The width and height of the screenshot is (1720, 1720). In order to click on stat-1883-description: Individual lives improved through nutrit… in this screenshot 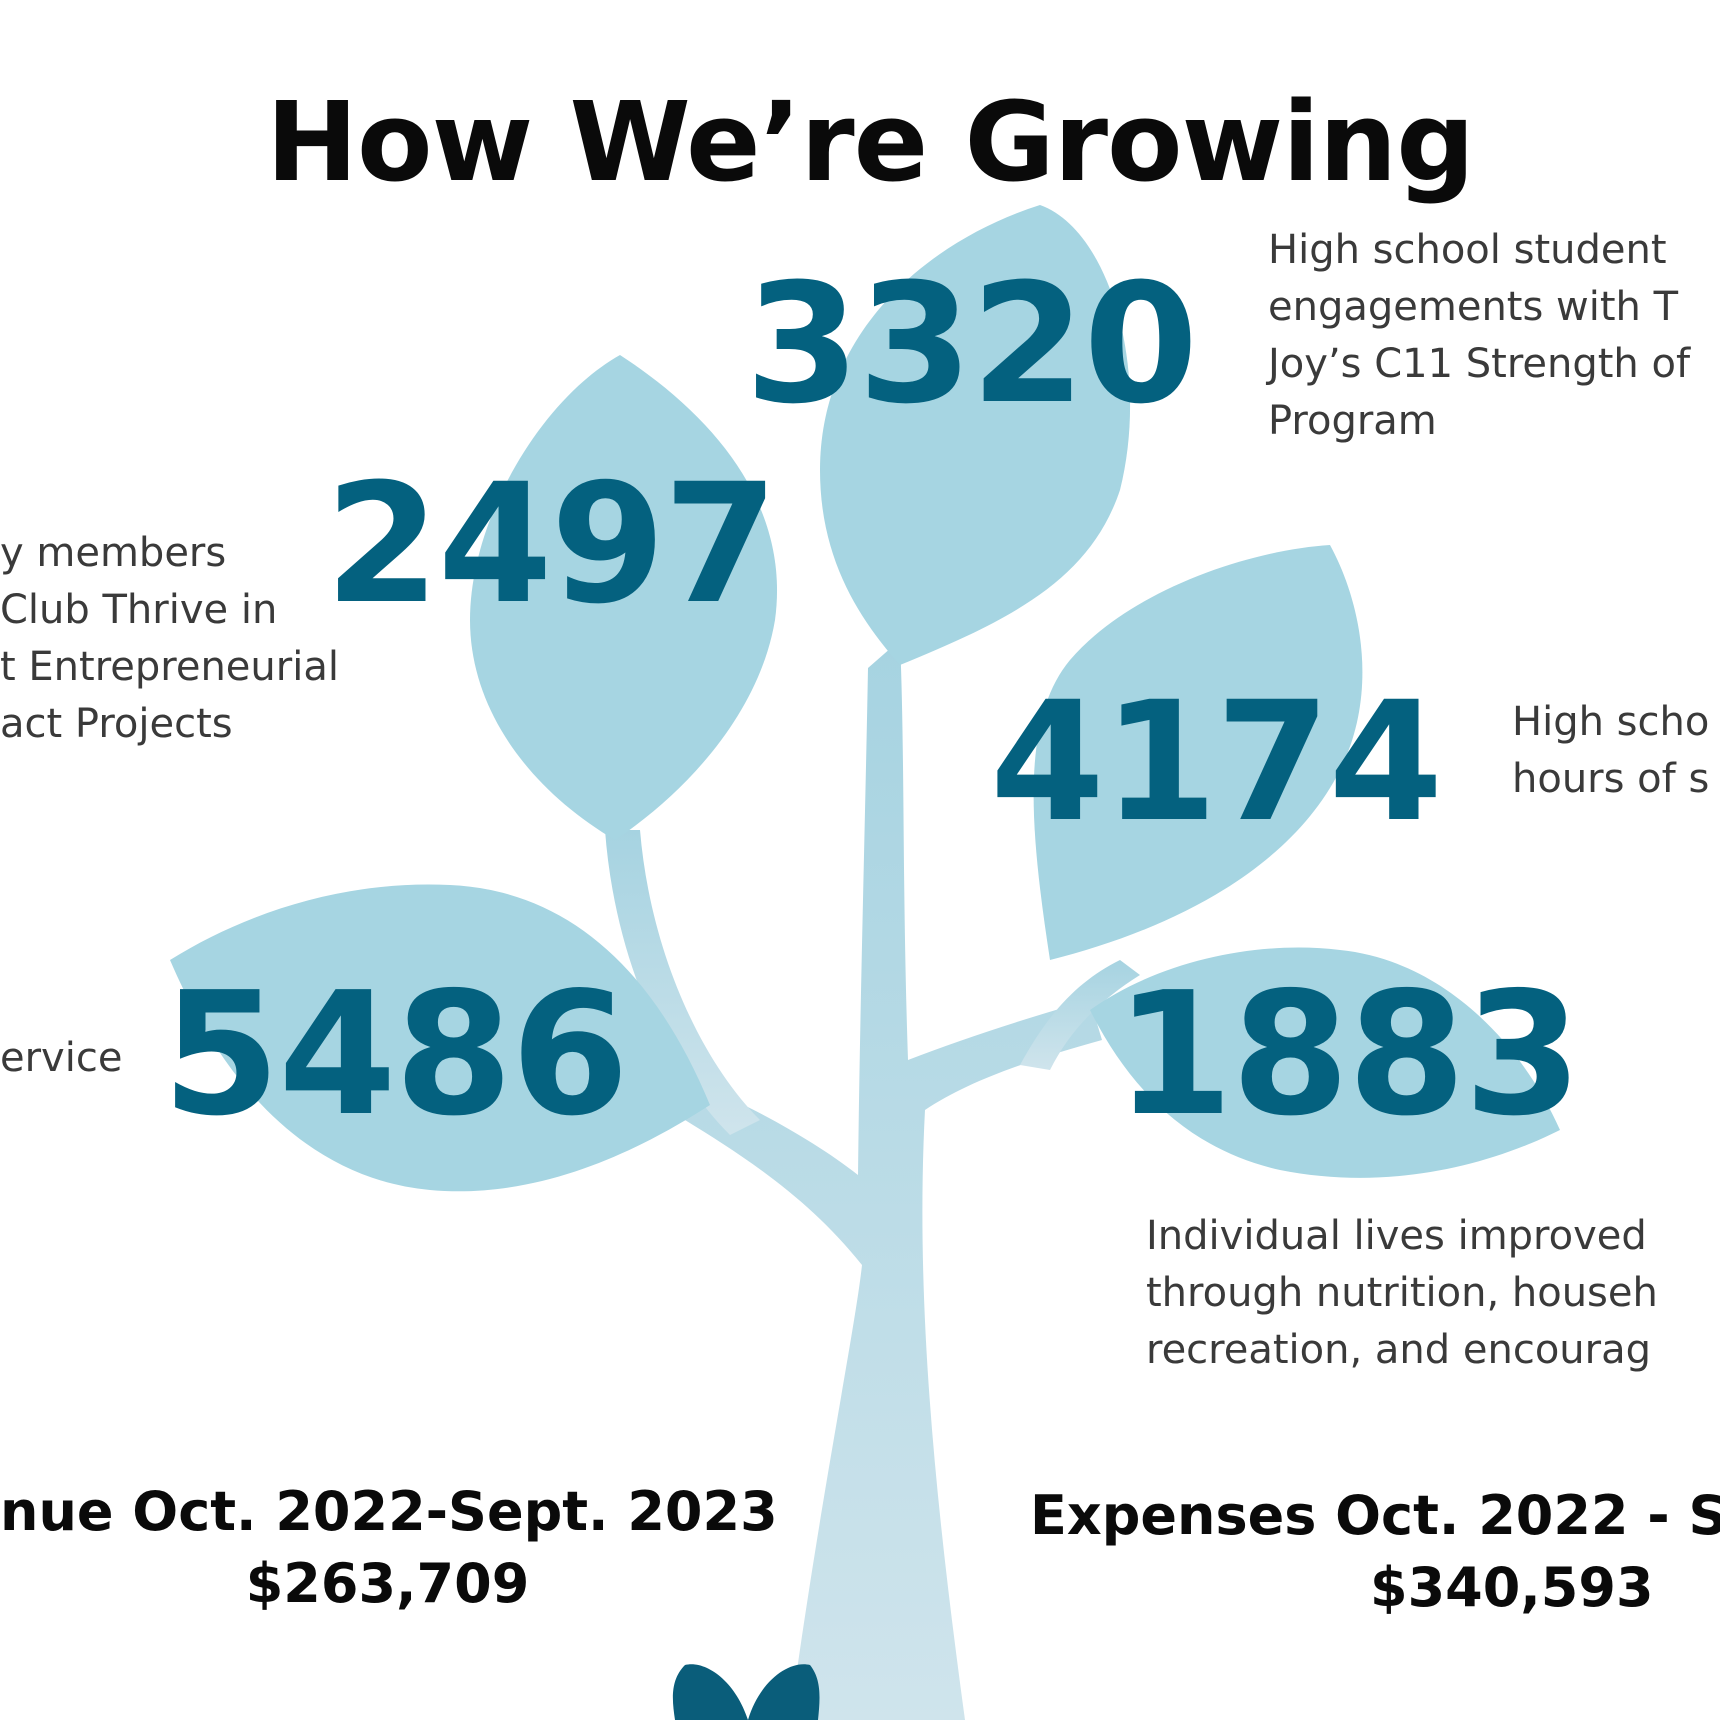, I will do `click(1402, 1293)`.